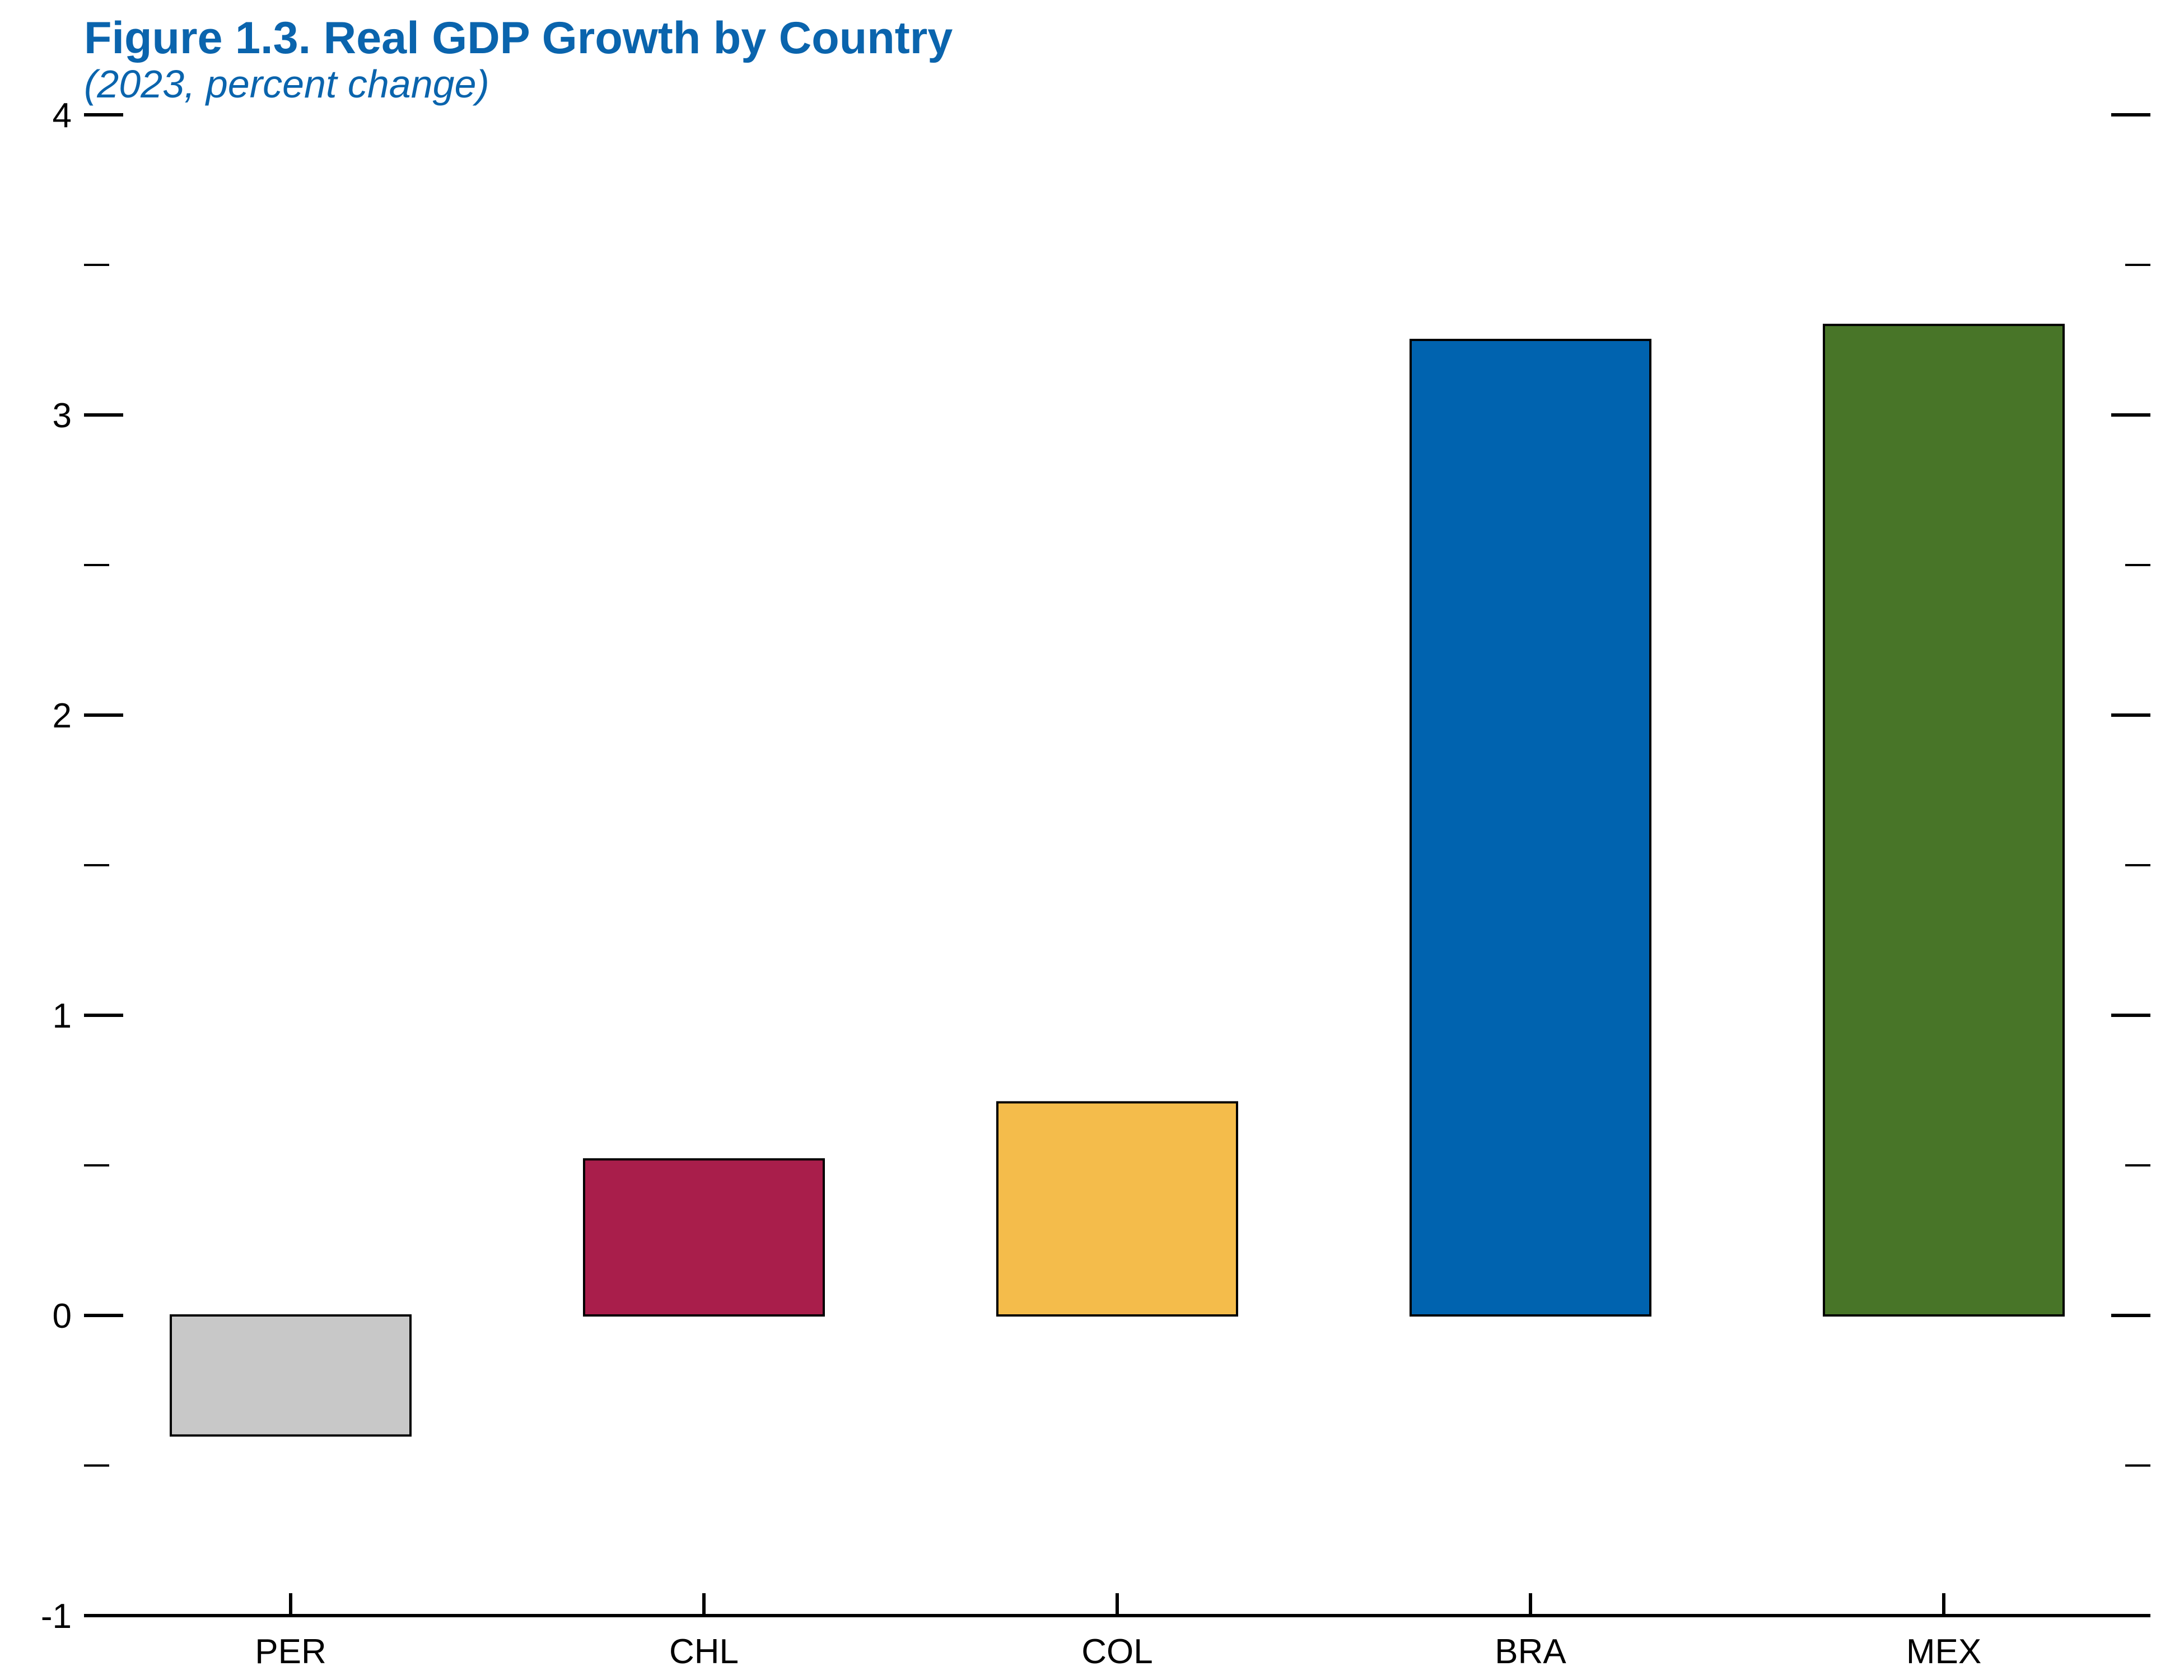 Image resolution: width=2184 pixels, height=1680 pixels. What do you see at coordinates (1530, 828) in the screenshot?
I see `bar-bra` at bounding box center [1530, 828].